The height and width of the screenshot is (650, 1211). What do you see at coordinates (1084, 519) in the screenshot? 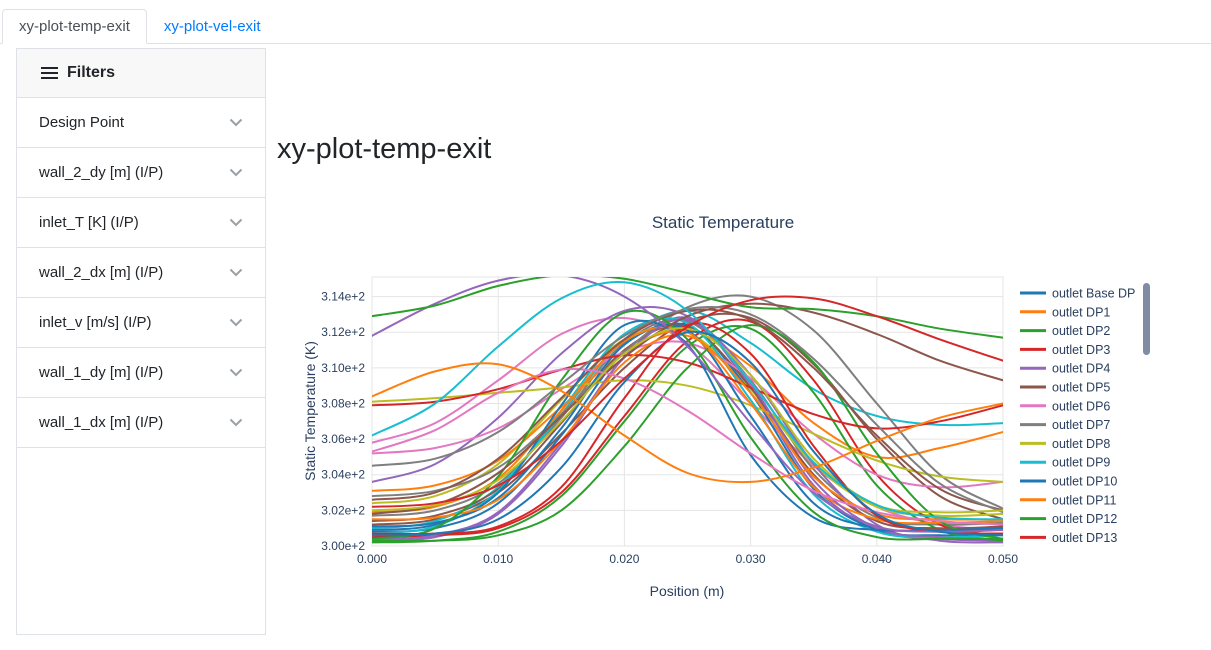
I see `legend-label: outlet DP12` at bounding box center [1084, 519].